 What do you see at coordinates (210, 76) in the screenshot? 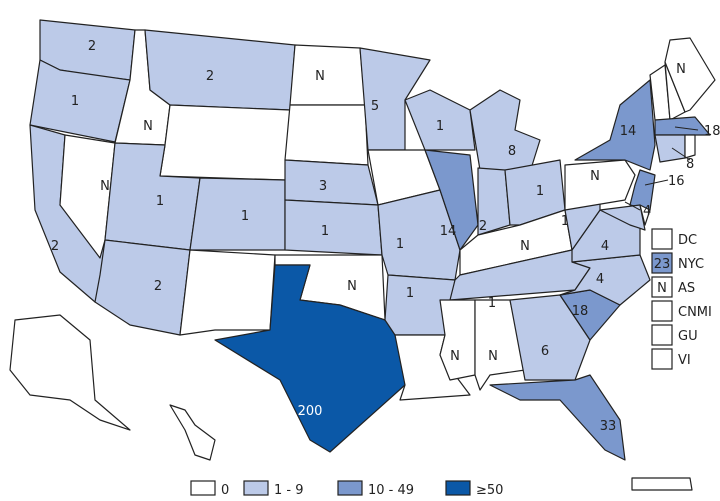
I see `state-label-mt: 2` at bounding box center [210, 76].